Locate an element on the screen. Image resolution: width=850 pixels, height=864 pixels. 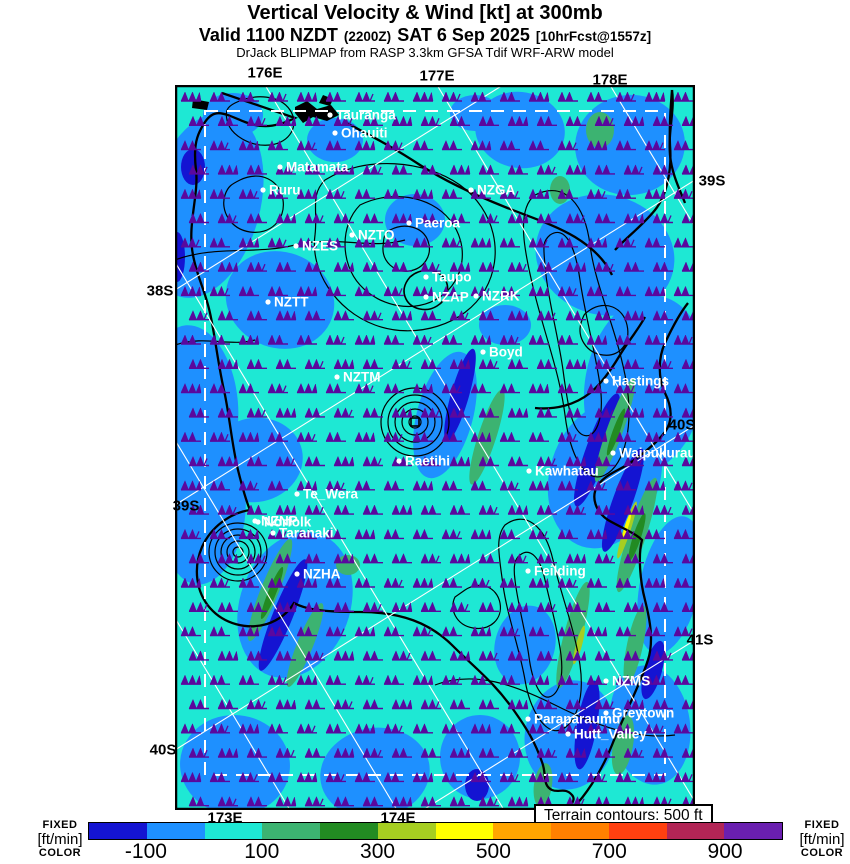
waypoint-label: Norfolk is located at coordinates (288, 522).